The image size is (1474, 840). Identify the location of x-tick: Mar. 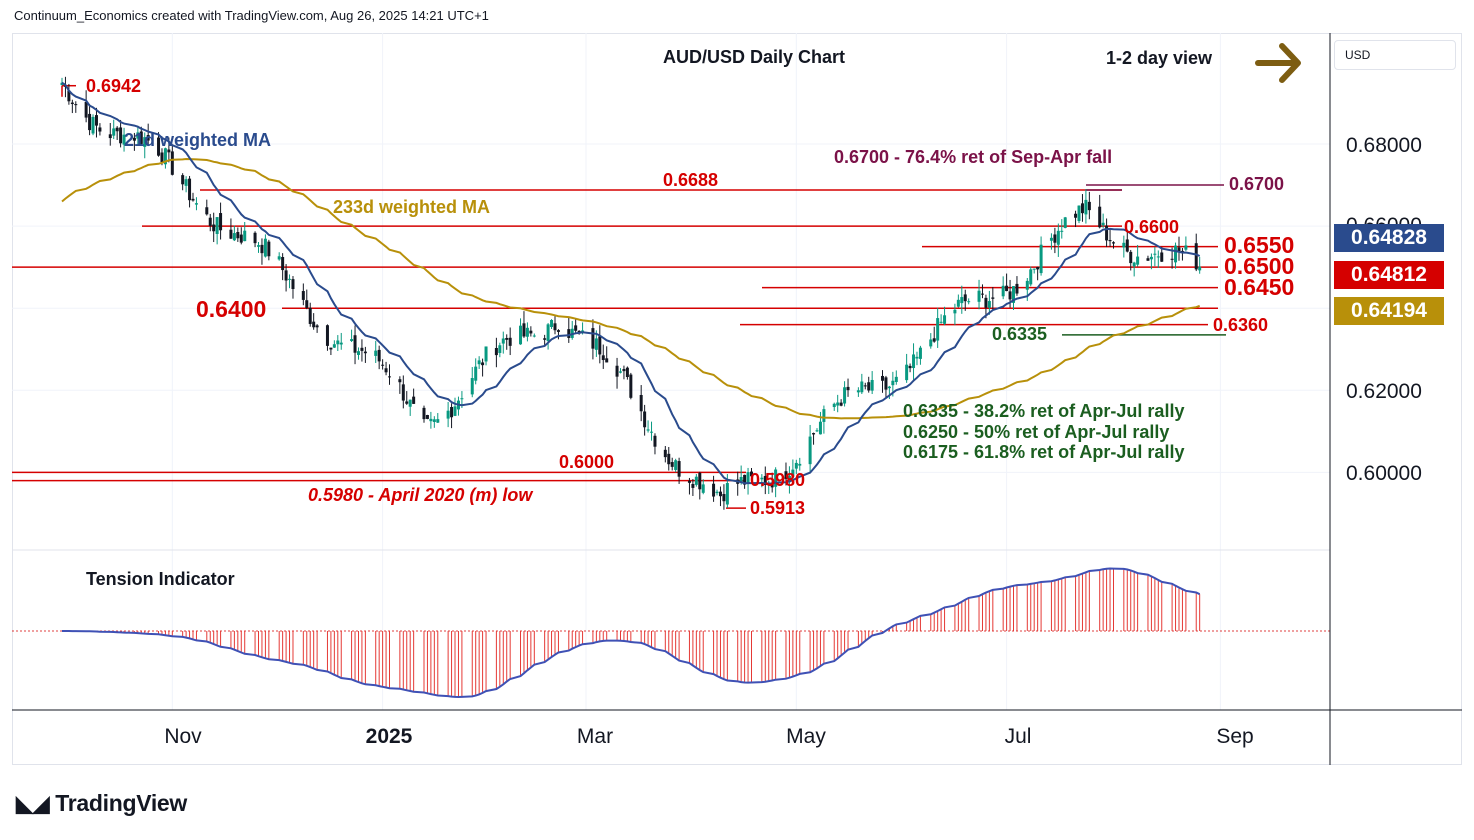
(595, 736).